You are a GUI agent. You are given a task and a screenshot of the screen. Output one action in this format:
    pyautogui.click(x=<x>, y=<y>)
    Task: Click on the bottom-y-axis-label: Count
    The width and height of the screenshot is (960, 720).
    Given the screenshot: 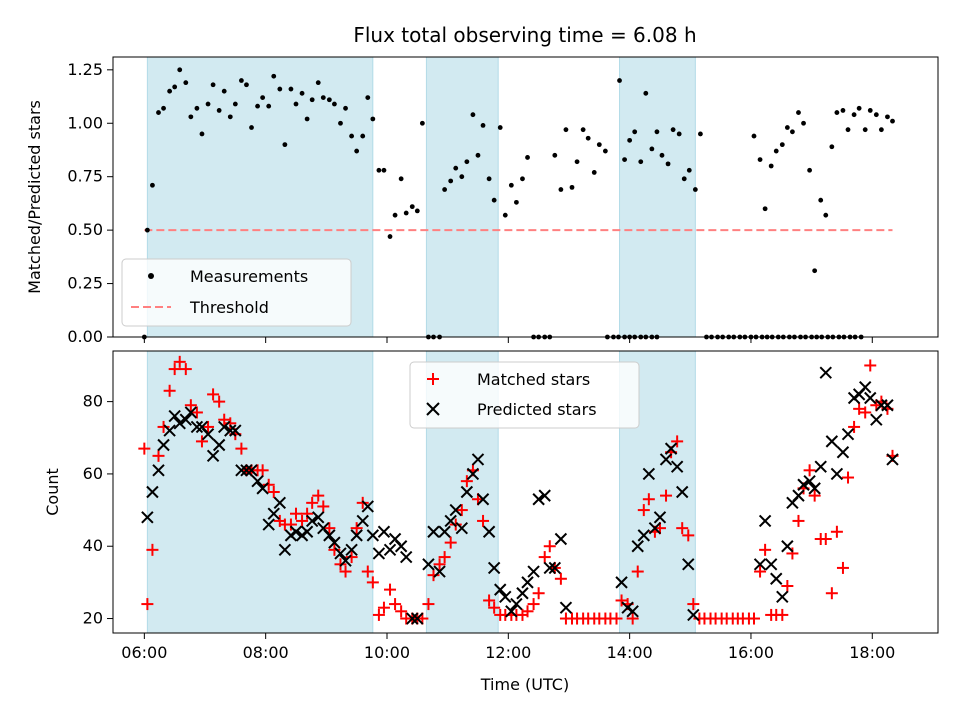 What is the action you would take?
    pyautogui.click(x=52, y=492)
    